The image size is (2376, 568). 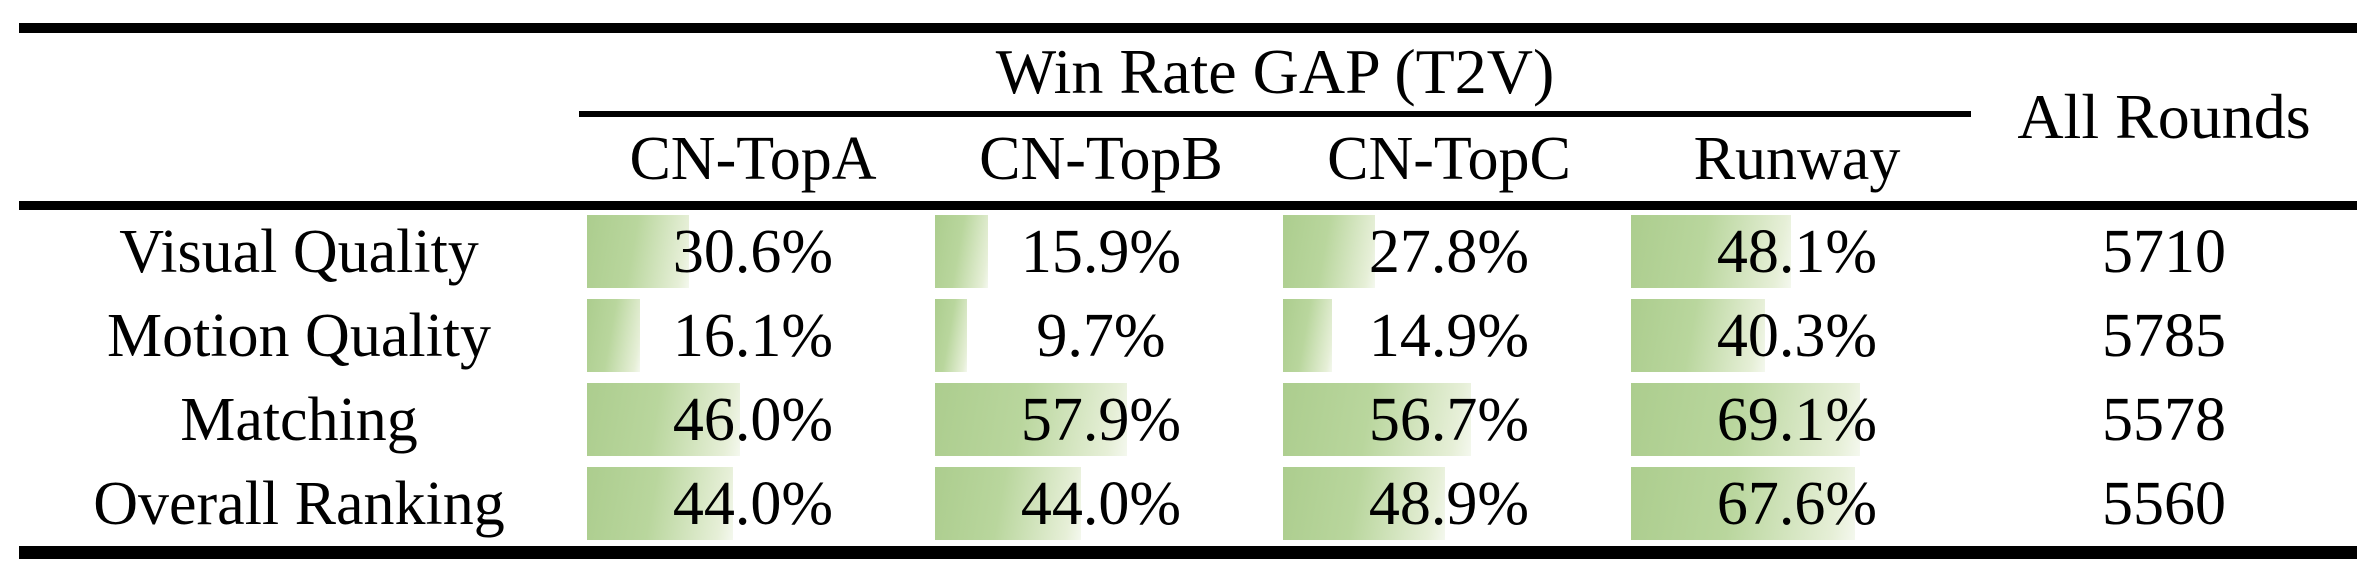 I want to click on percent-value: 27.8%, so click(x=1449, y=252).